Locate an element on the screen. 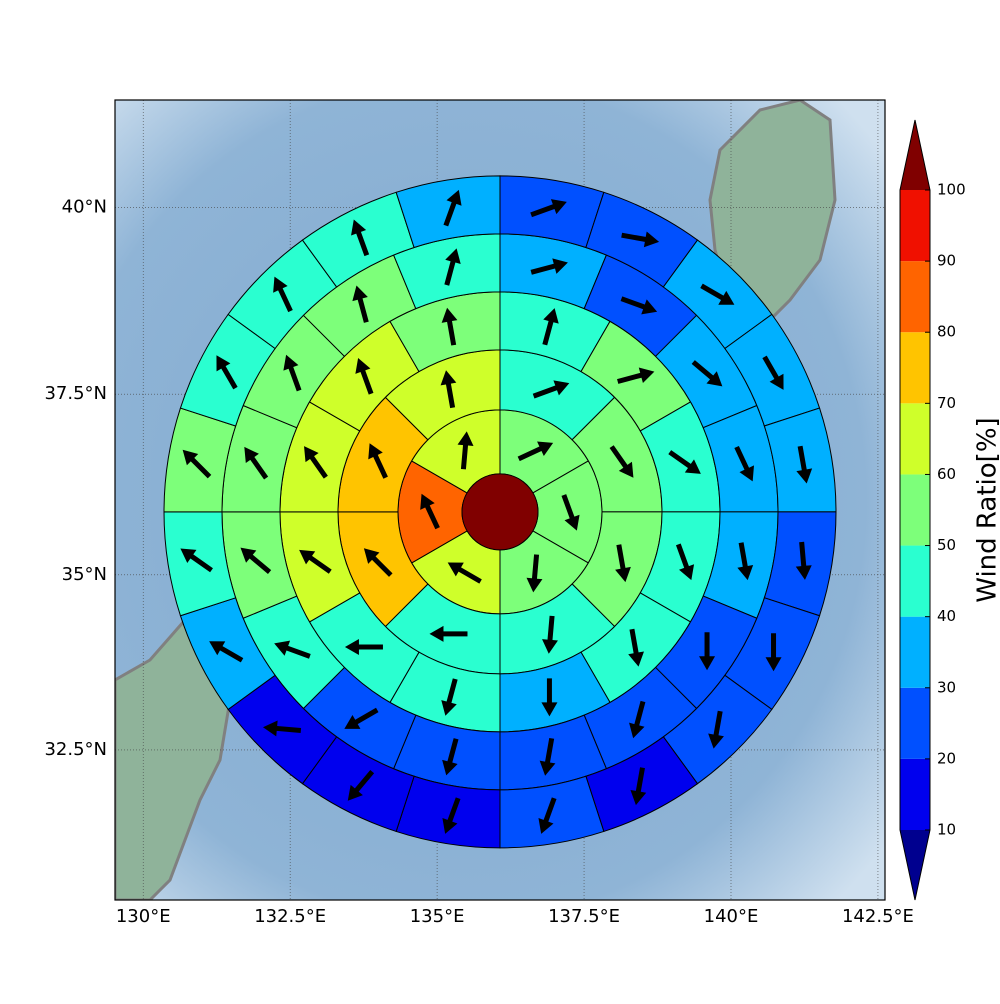 The image size is (1000, 1004). colorbar-under is located at coordinates (915, 865).